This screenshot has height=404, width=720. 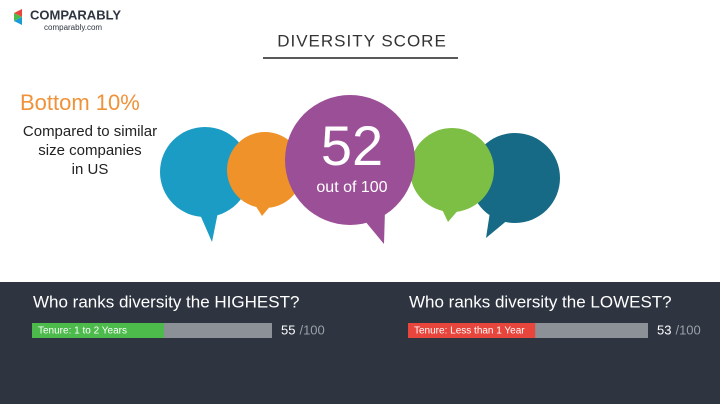 What do you see at coordinates (362, 40) in the screenshot?
I see `title: DIVERSITY SCORE` at bounding box center [362, 40].